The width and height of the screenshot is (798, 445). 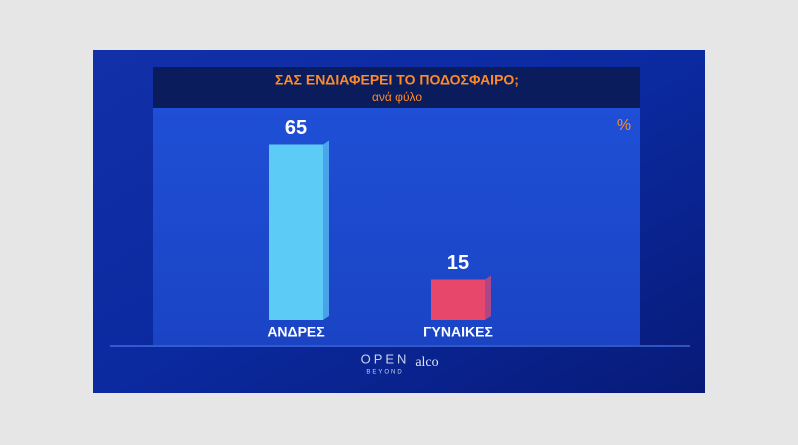 I want to click on title-box, so click(x=396, y=87).